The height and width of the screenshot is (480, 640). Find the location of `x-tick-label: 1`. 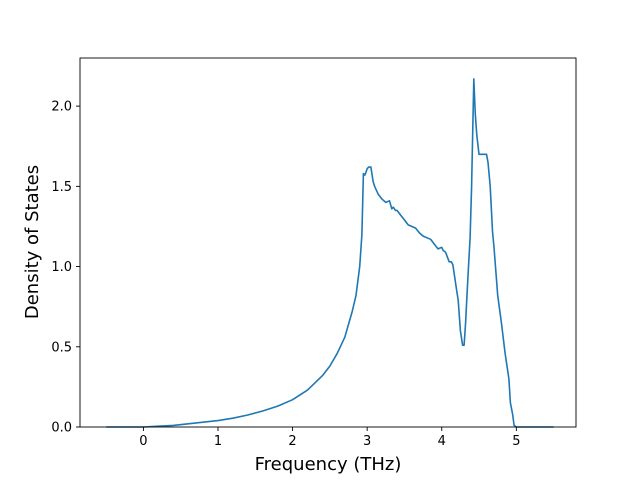

x-tick-label: 1 is located at coordinates (218, 441).